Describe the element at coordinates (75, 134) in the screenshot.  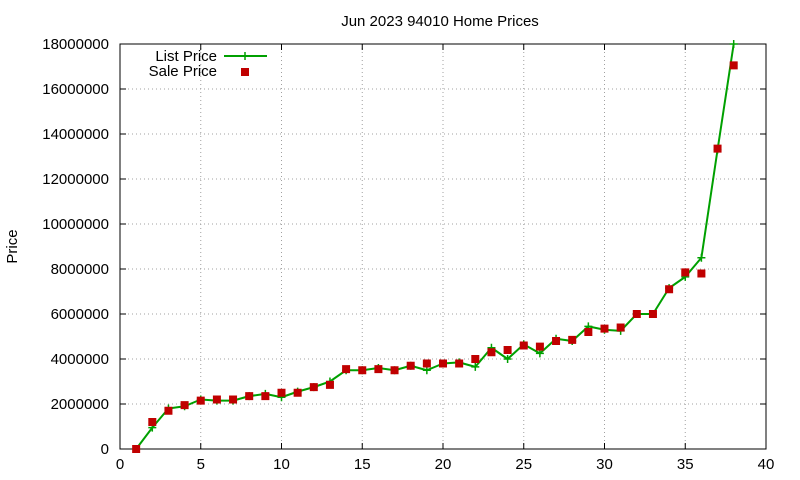
I see `y-tick-label: 14000000` at that location.